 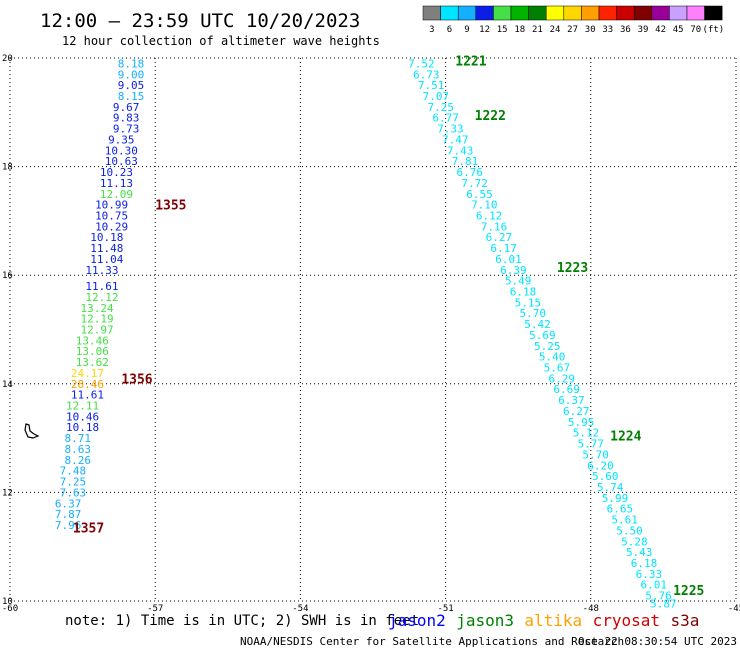 I want to click on wave-height-label: 7.52, so click(x=421, y=63).